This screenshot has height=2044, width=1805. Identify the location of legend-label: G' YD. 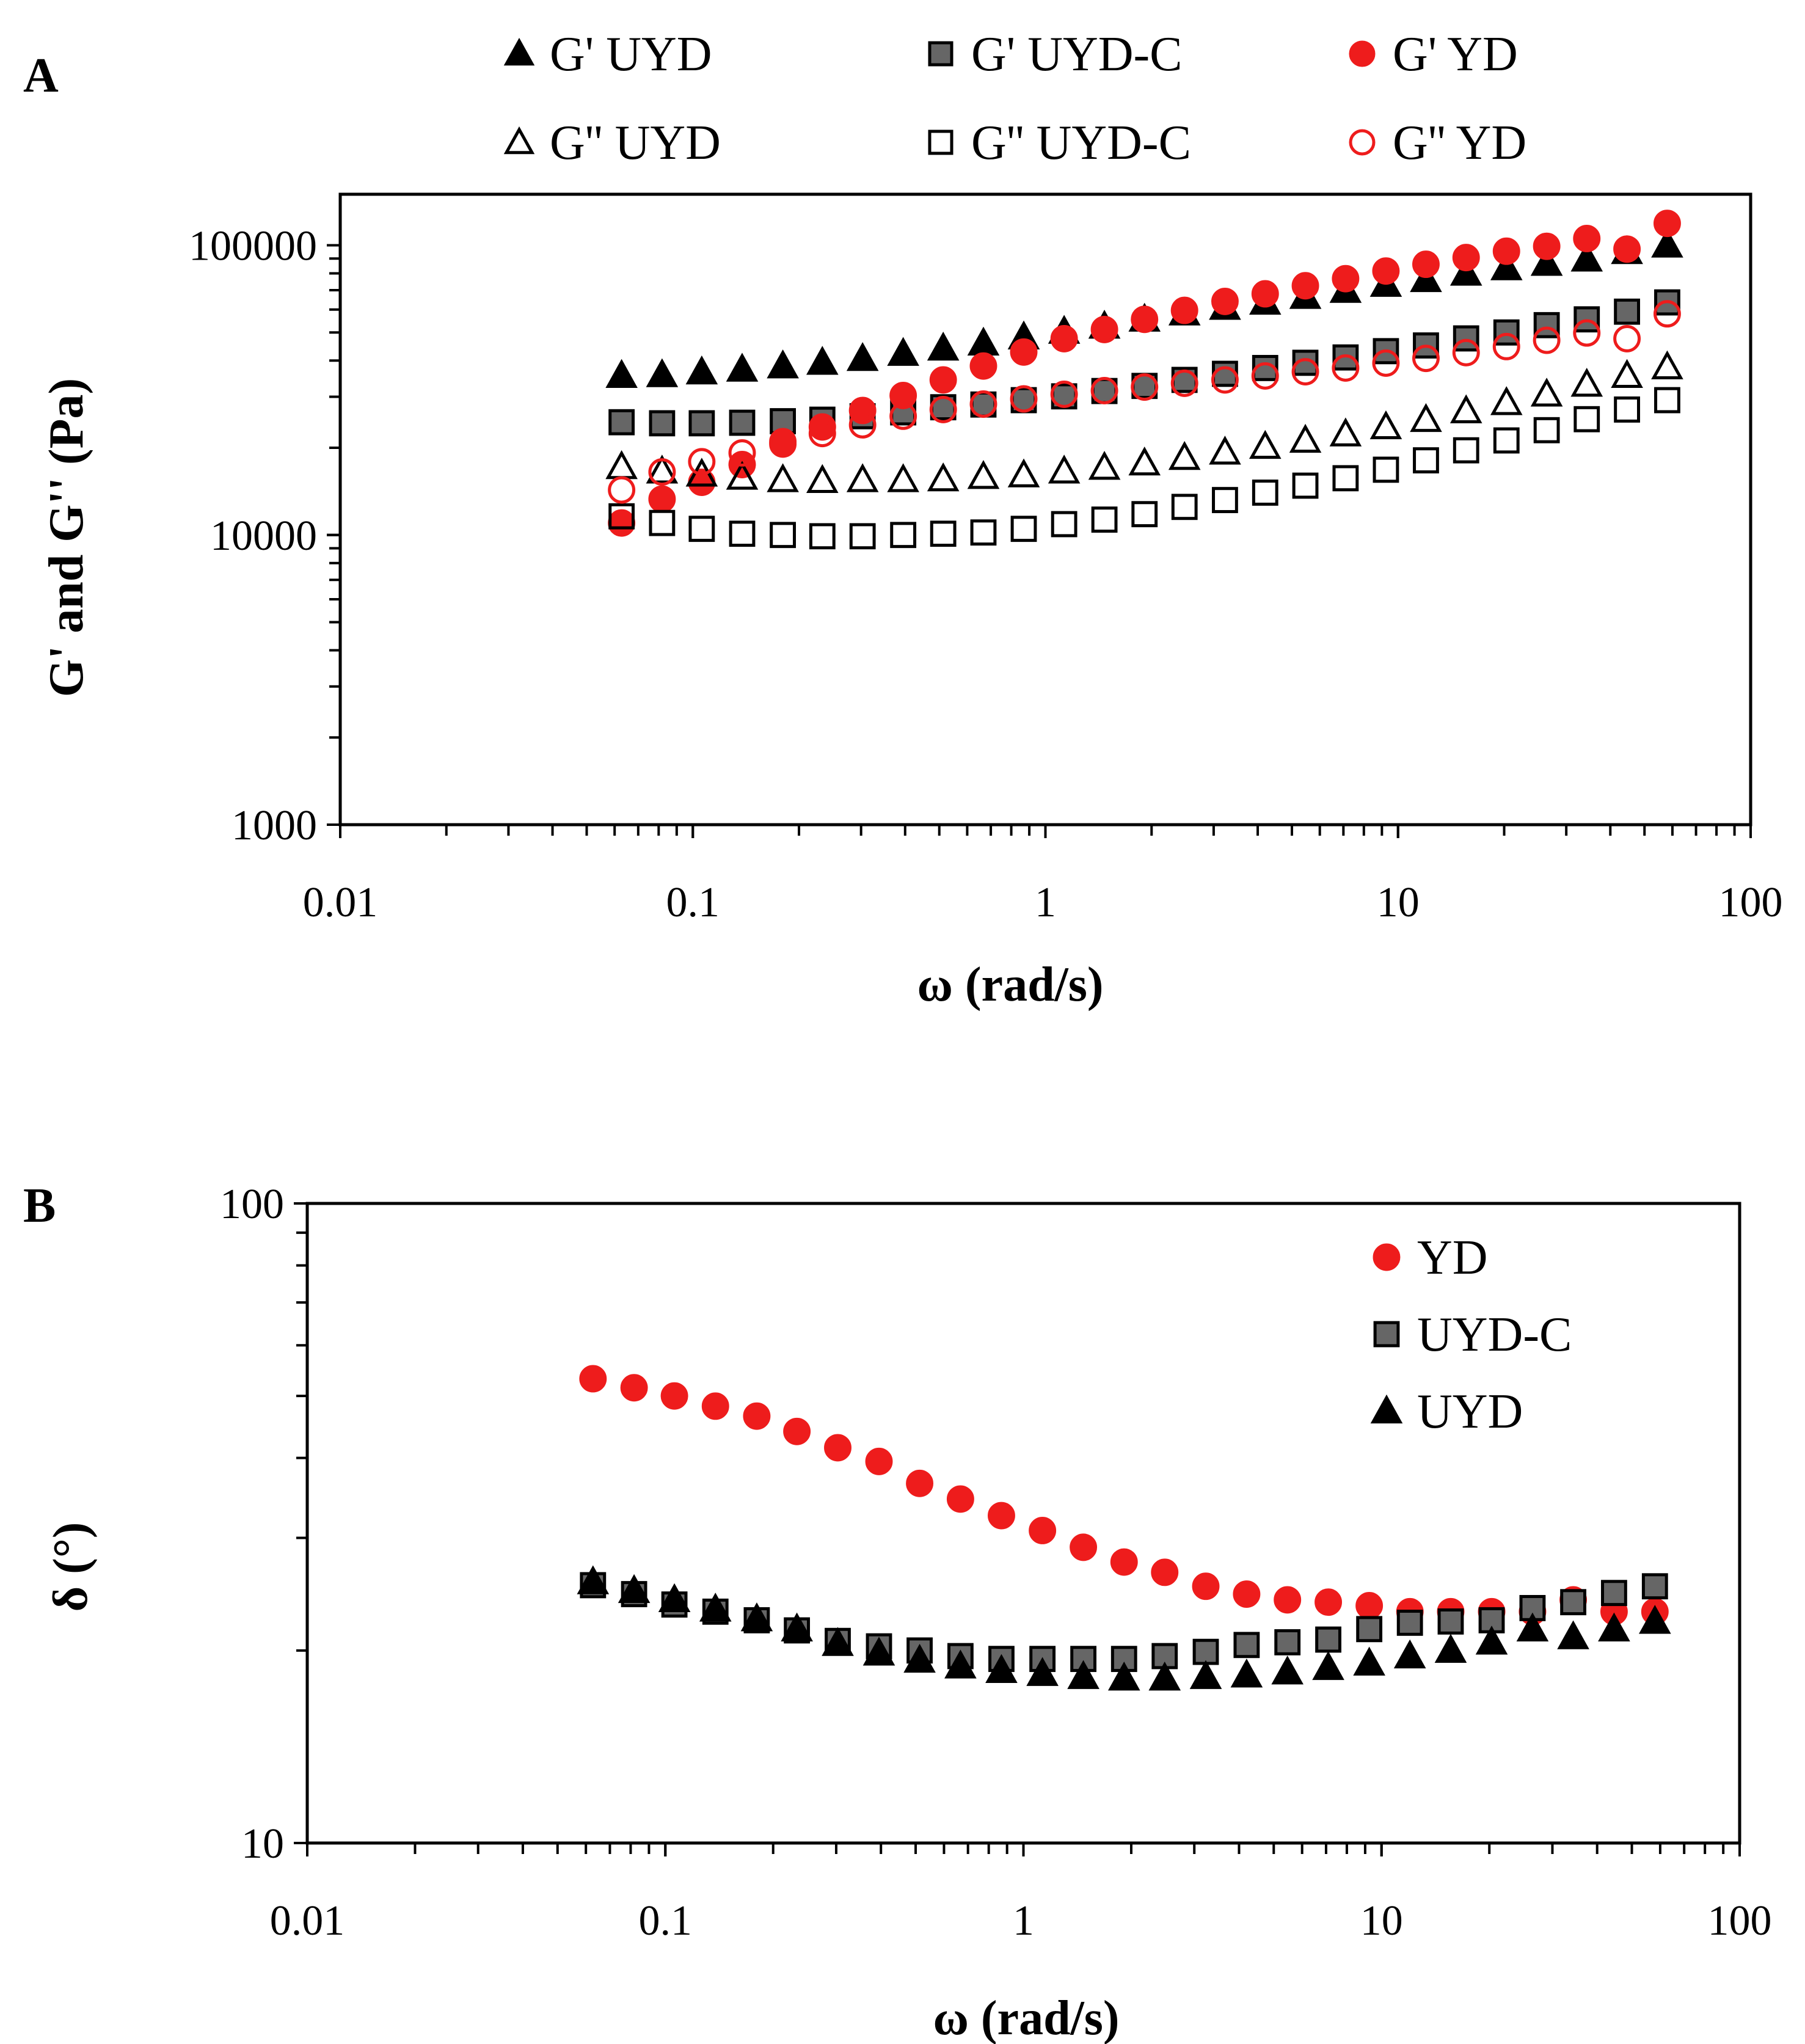
(1455, 54).